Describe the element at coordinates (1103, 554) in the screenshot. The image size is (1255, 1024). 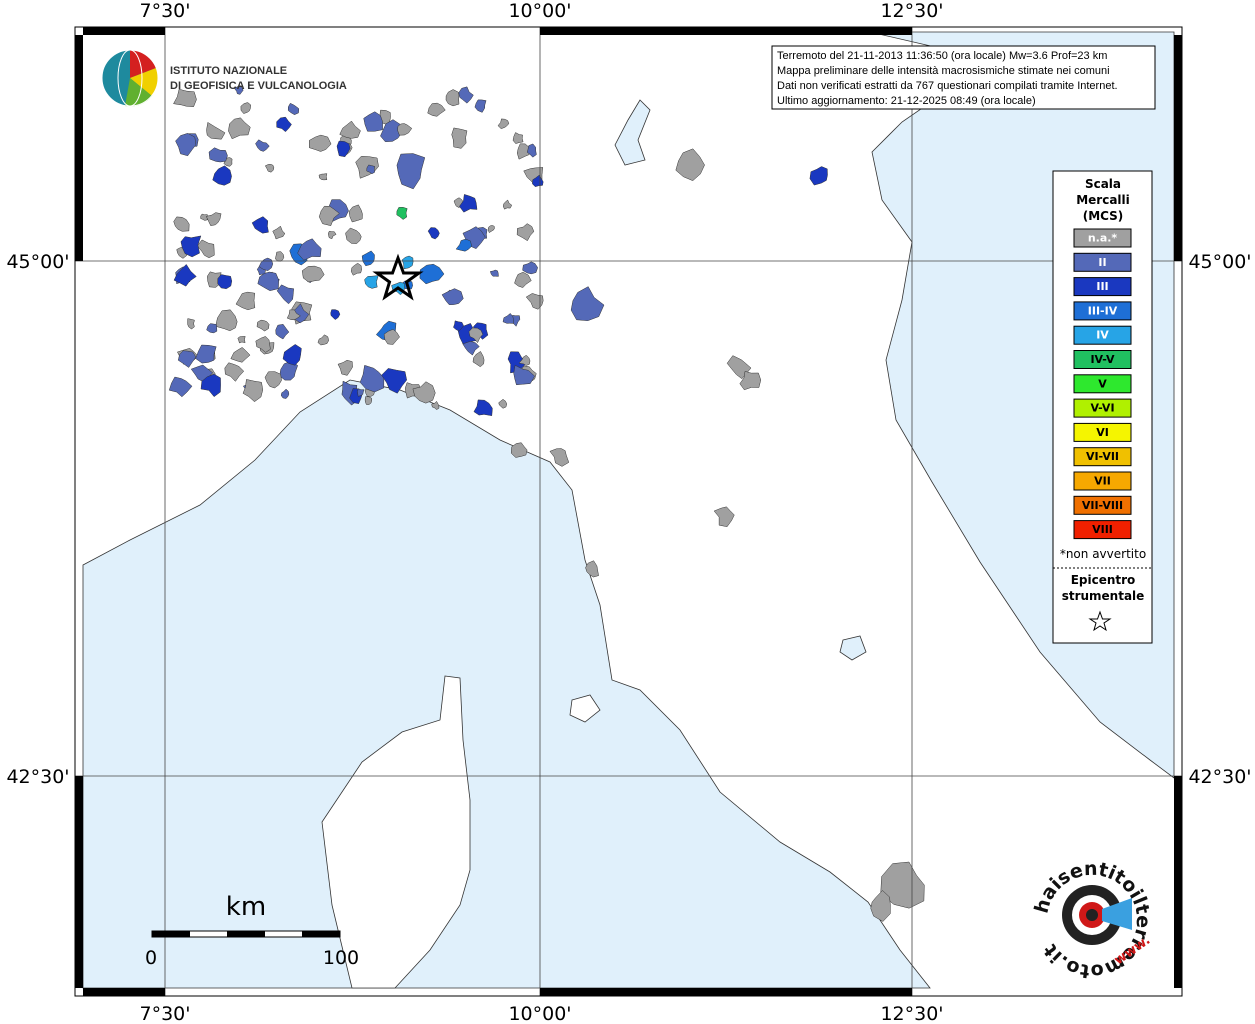
I see `legend-note: *non avvertito` at that location.